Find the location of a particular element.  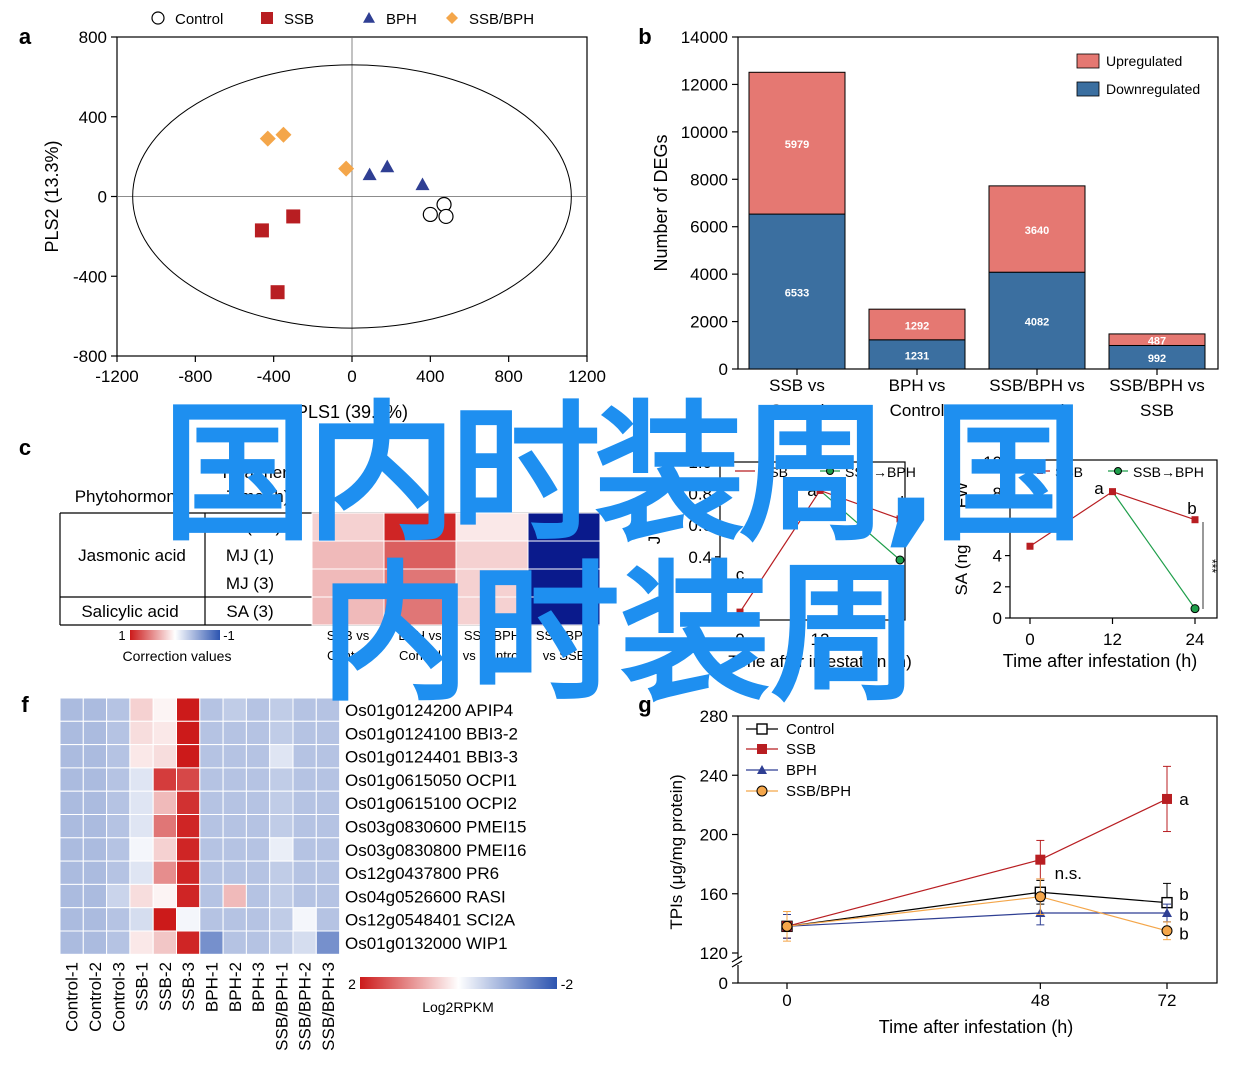

a-legend-label: SSB/BPH is located at coordinates (501, 19).